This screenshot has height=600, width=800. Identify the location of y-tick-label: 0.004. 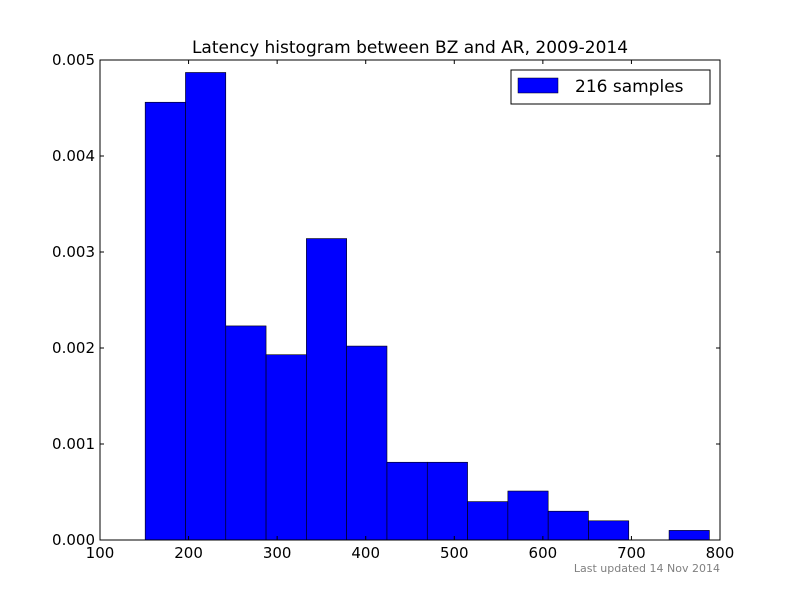
(73, 156).